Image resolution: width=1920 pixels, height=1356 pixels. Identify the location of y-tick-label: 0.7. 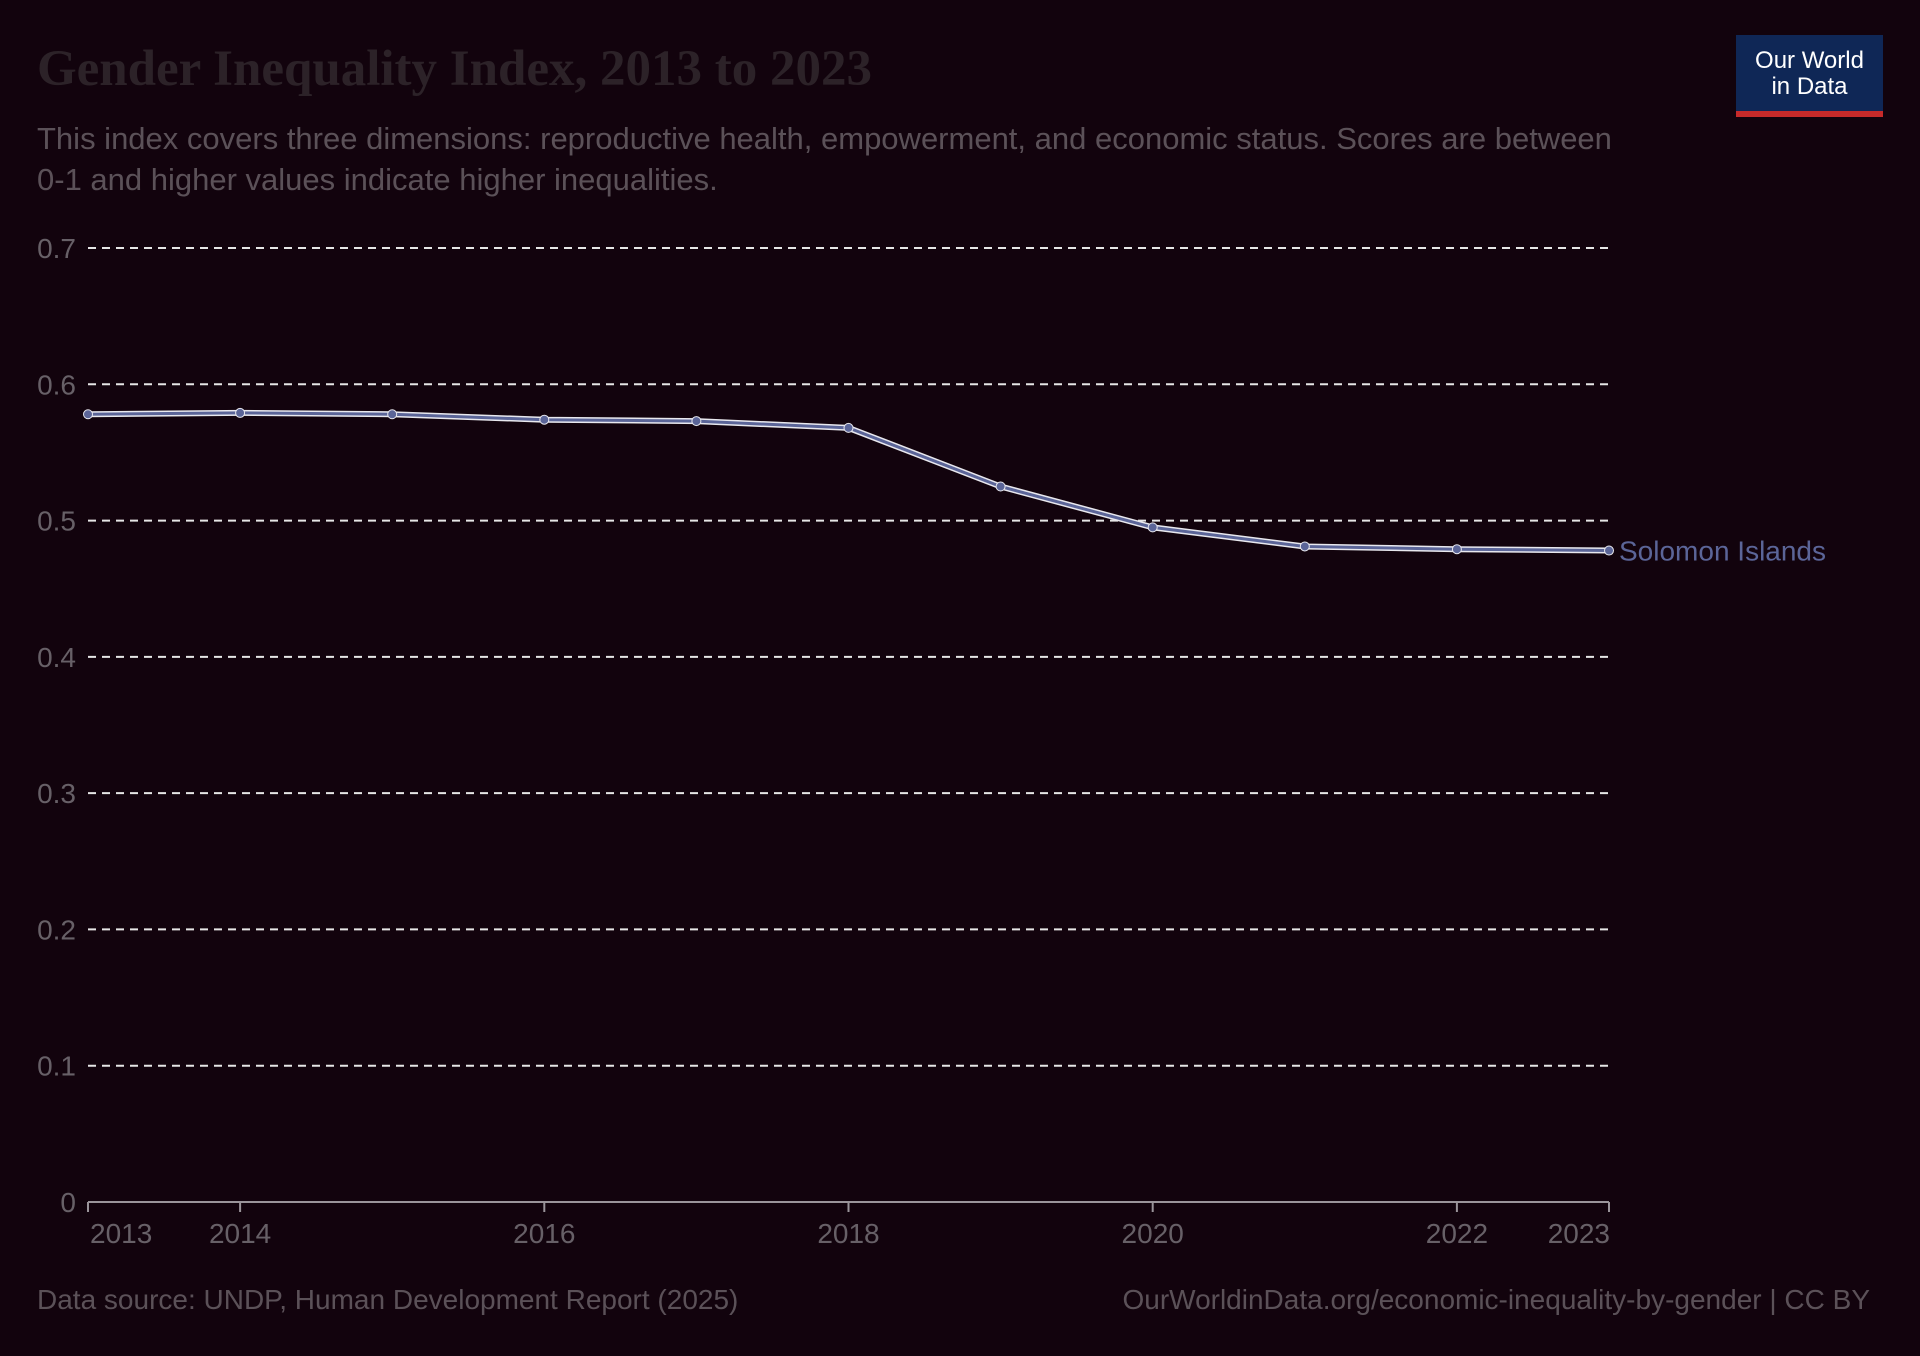
(56, 248).